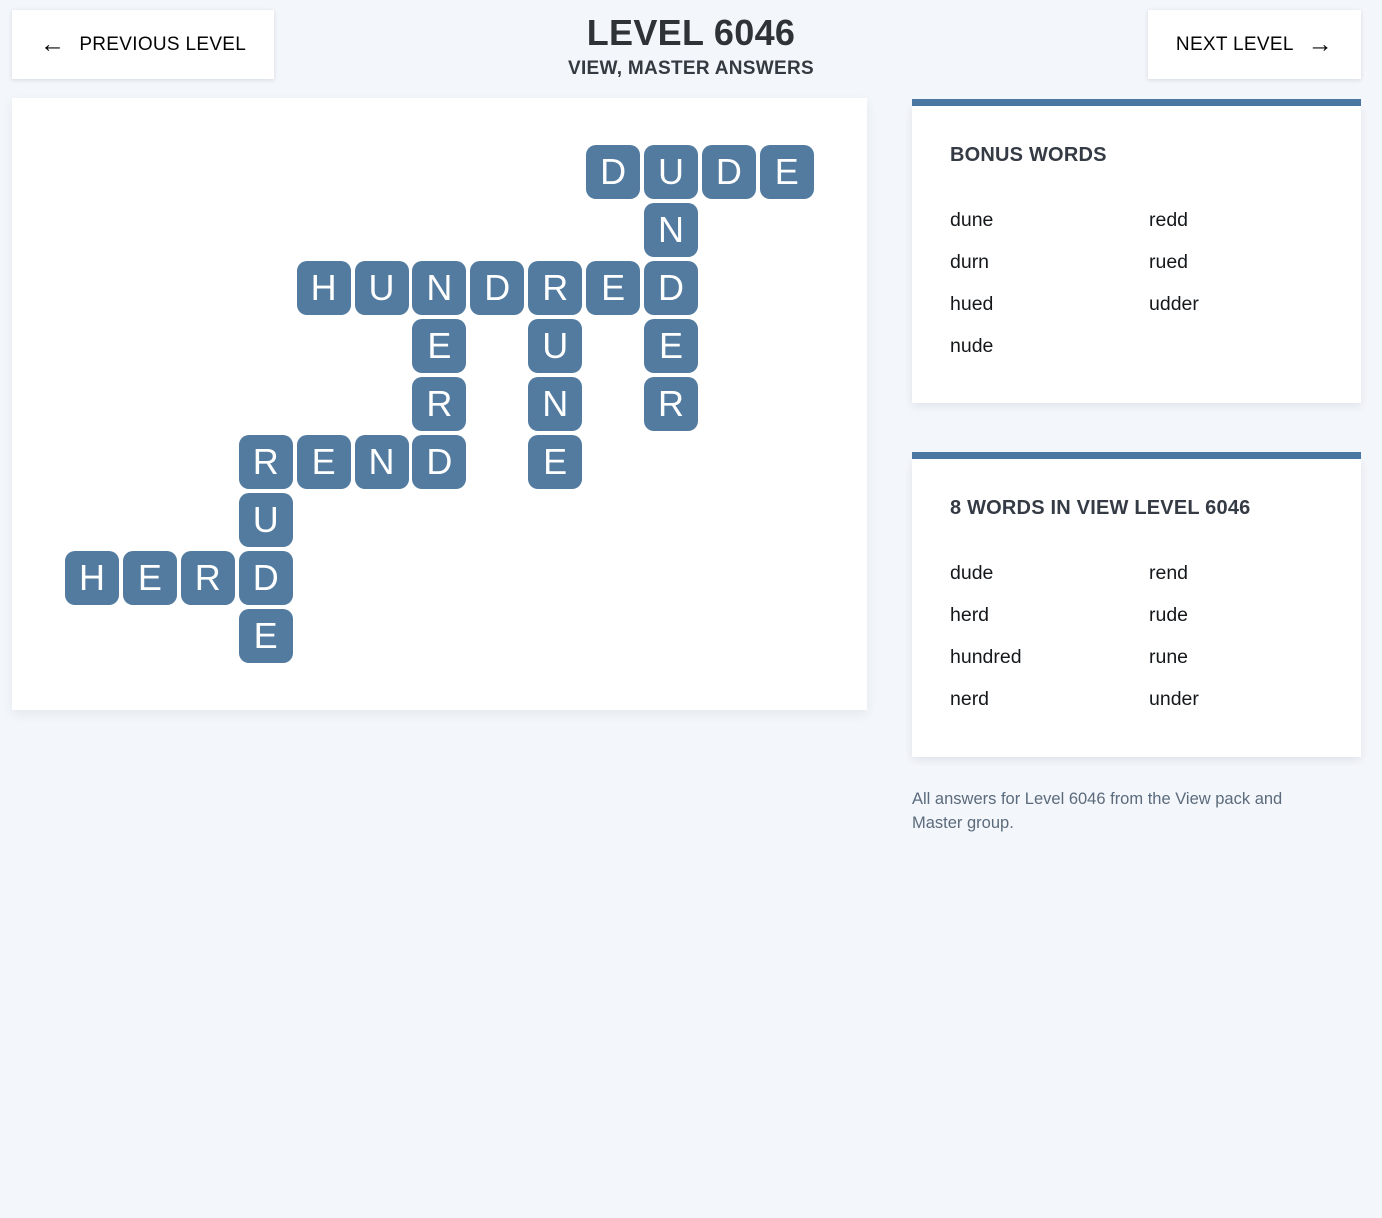 The image size is (1382, 1218). What do you see at coordinates (1234, 44) in the screenshot?
I see `next-level-label: NEXT LEVEL` at bounding box center [1234, 44].